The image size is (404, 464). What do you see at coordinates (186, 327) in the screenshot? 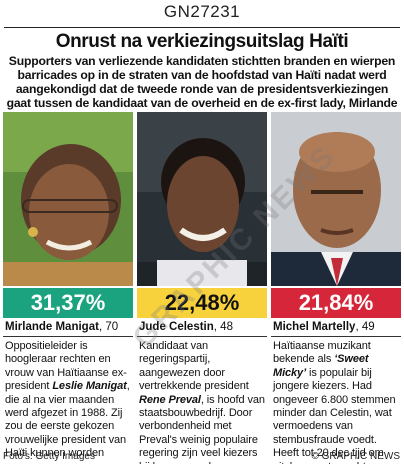
I see `candidate-name: Jude Celestin, 48` at bounding box center [186, 327].